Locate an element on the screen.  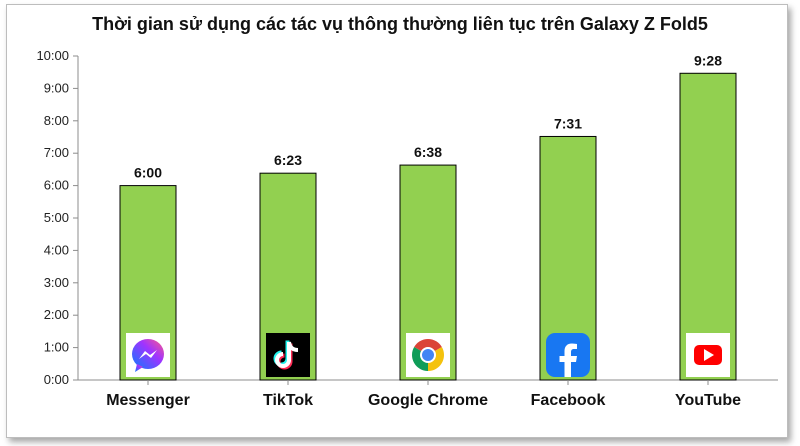
y-tick-label: 10:00 is located at coordinates (52, 55).